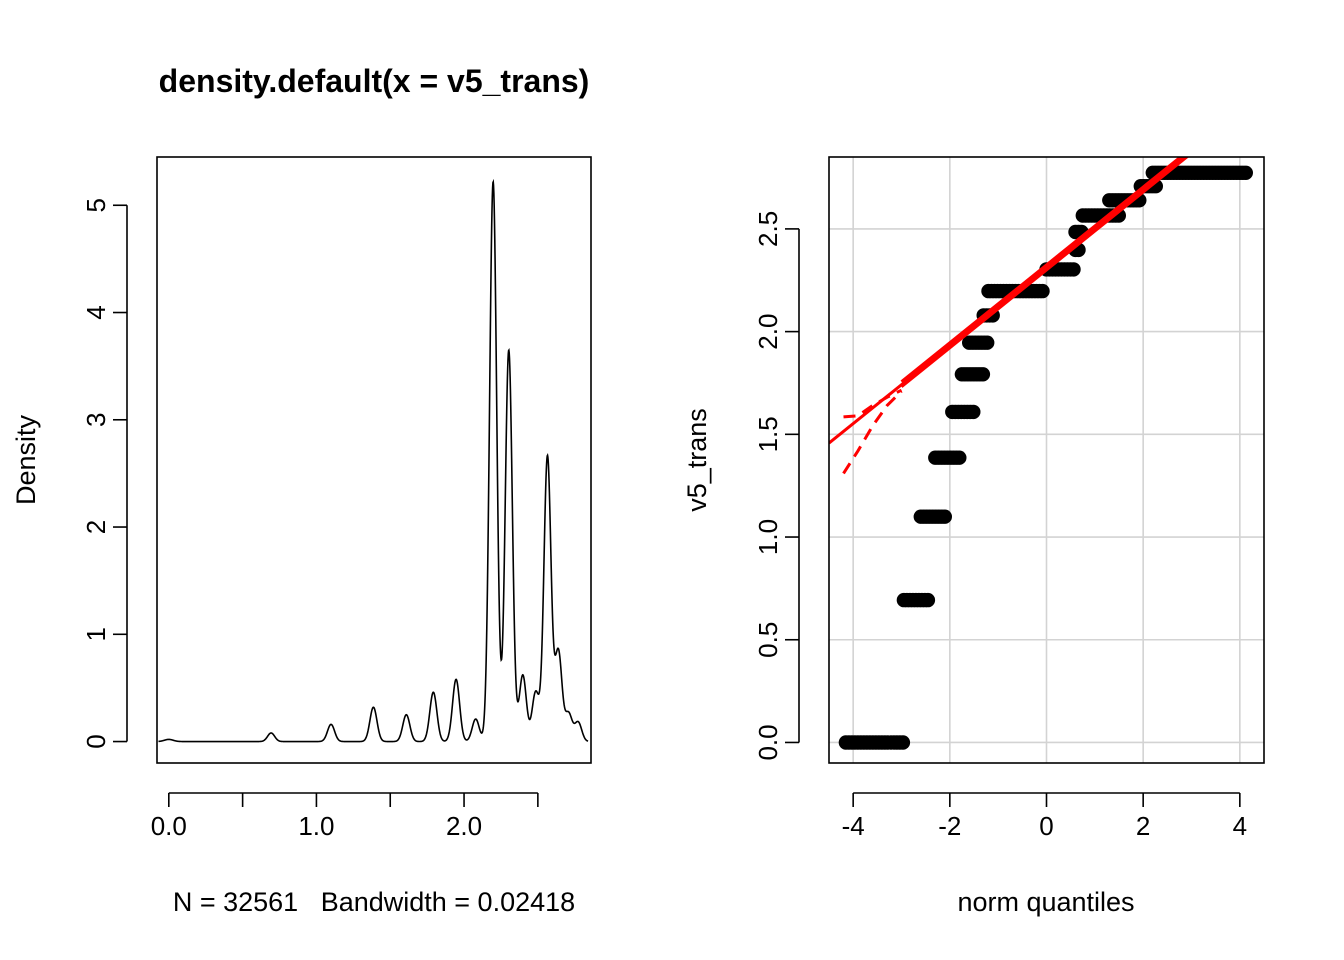  Describe the element at coordinates (768, 537) in the screenshot. I see `qq-y-tick-label: 1.0` at that location.